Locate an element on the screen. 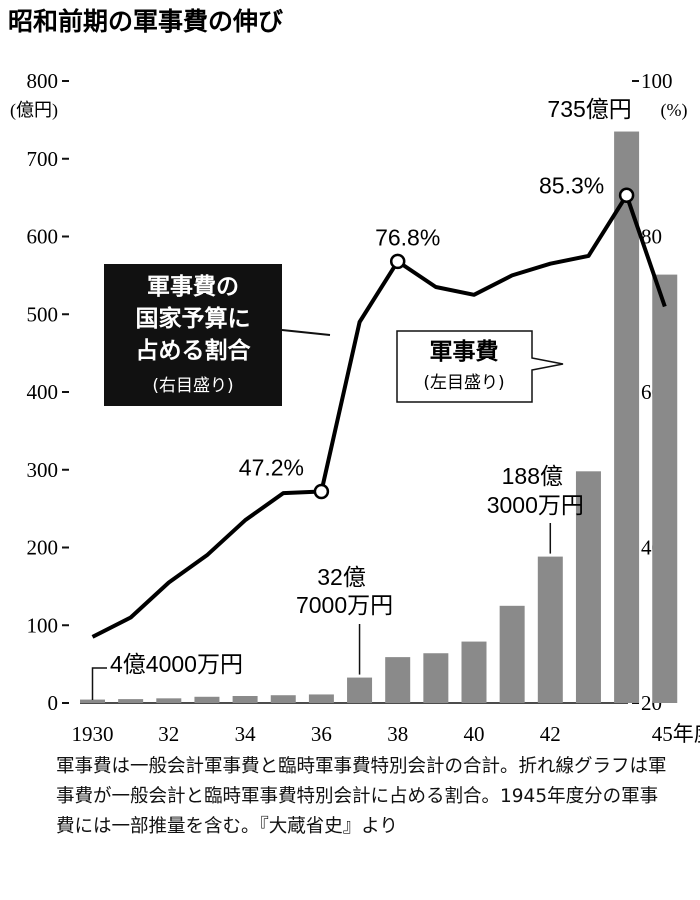 Image resolution: width=700 pixels, height=900 pixels. right-tick-label: 100 is located at coordinates (657, 81).